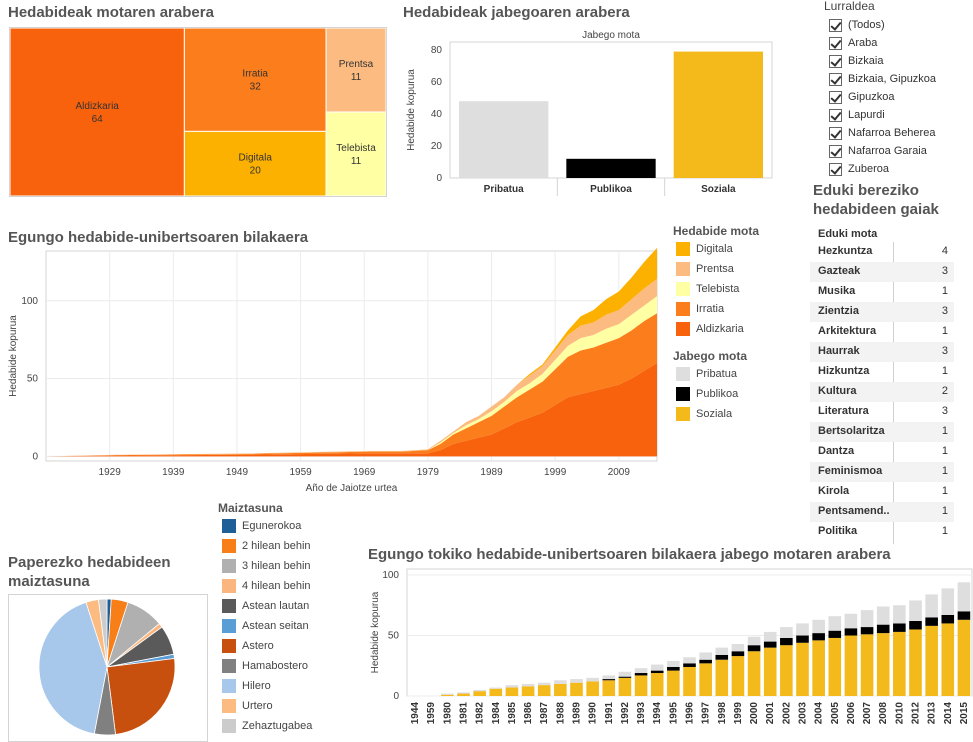  I want to click on treemap-cell-telebista, so click(355, 153).